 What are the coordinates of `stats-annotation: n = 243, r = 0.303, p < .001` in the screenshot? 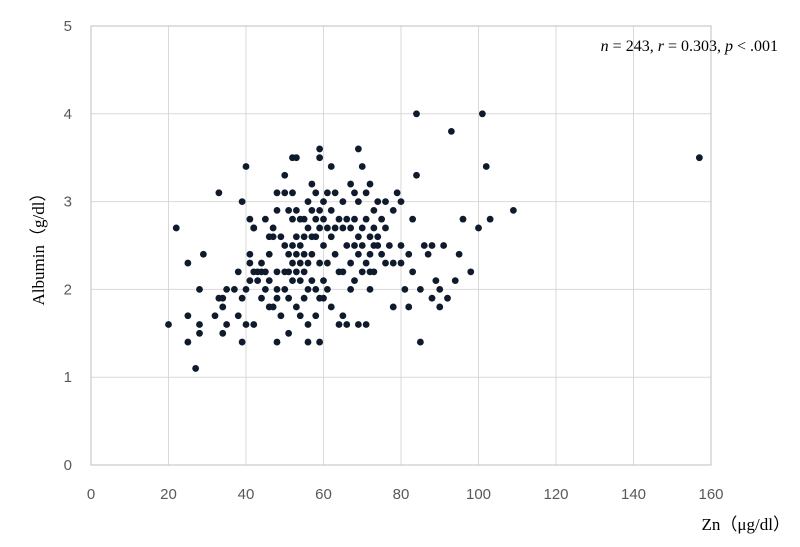 It's located at (689, 46).